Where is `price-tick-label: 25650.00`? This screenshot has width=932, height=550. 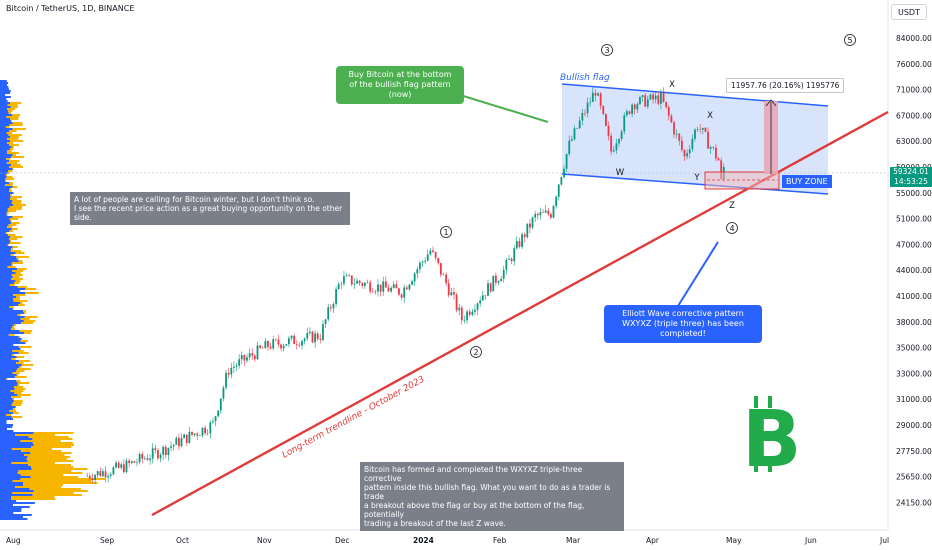 price-tick-label: 25650.00 is located at coordinates (914, 477).